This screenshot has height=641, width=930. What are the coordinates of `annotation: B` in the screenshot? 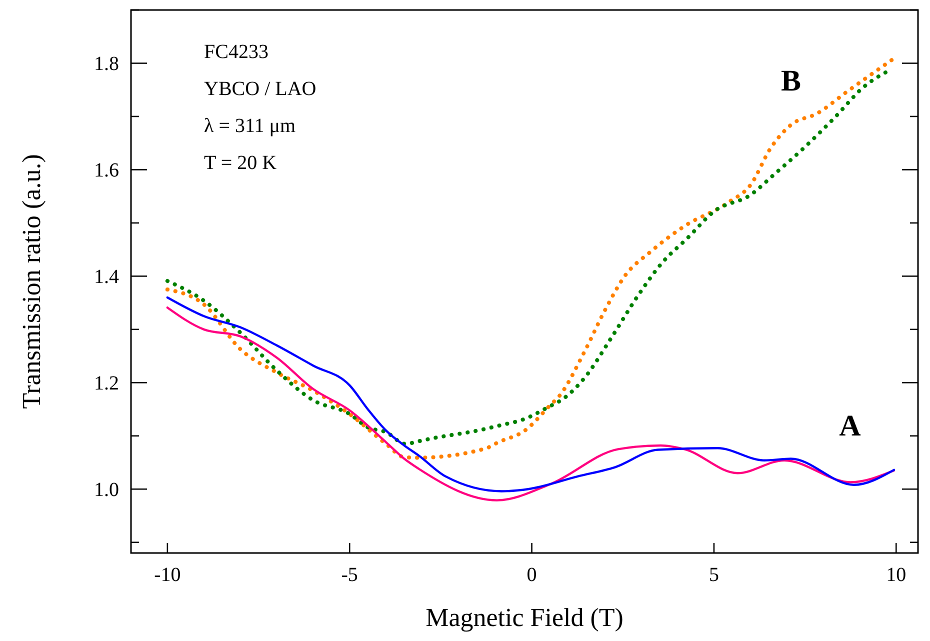 It's located at (791, 81).